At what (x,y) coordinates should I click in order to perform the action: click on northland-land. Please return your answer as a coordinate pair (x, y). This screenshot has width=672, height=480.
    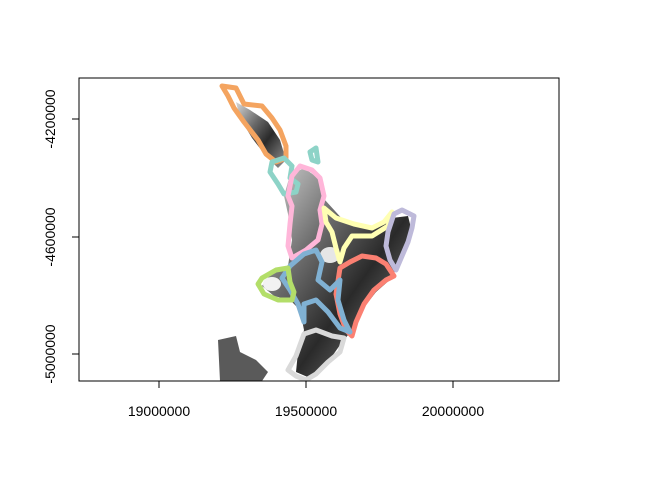
    Looking at the image, I should click on (261, 135).